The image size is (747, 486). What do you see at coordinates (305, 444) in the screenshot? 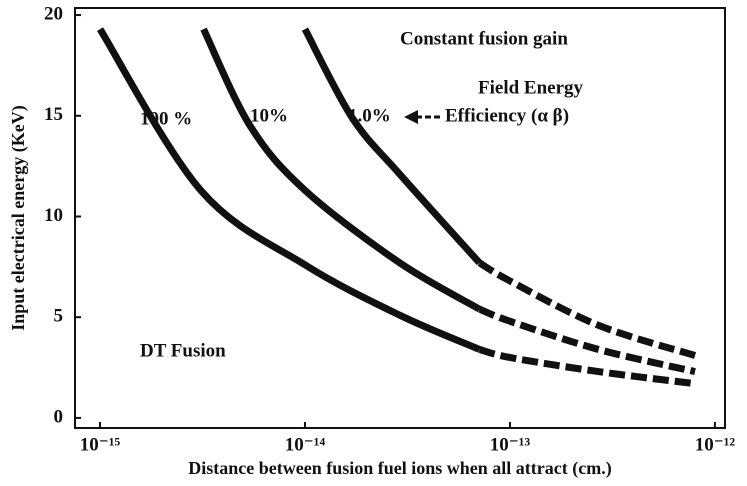
I see `x-tick-label: 10⁻¹⁴` at bounding box center [305, 444].